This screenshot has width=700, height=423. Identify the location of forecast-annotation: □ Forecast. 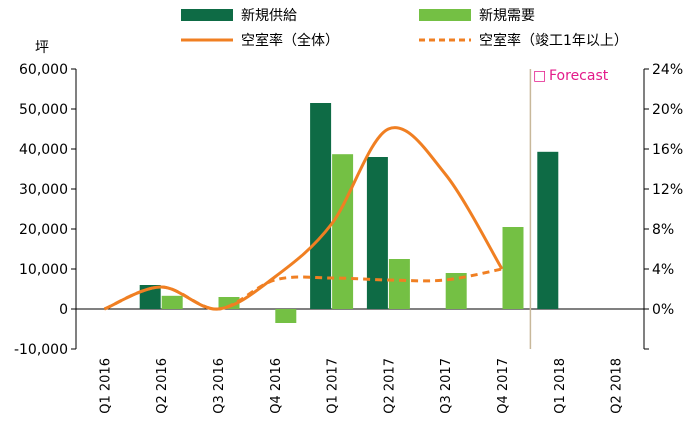
(571, 76).